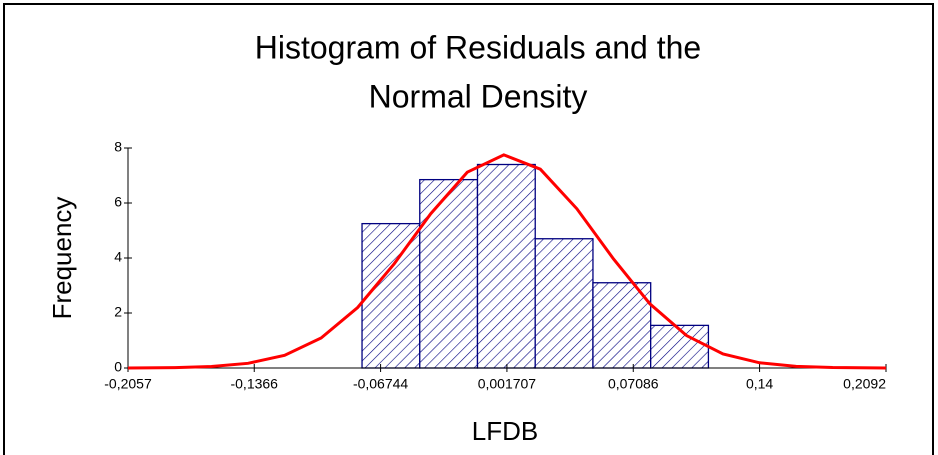  Describe the element at coordinates (118, 312) in the screenshot. I see `y-tick-label: 2` at that location.